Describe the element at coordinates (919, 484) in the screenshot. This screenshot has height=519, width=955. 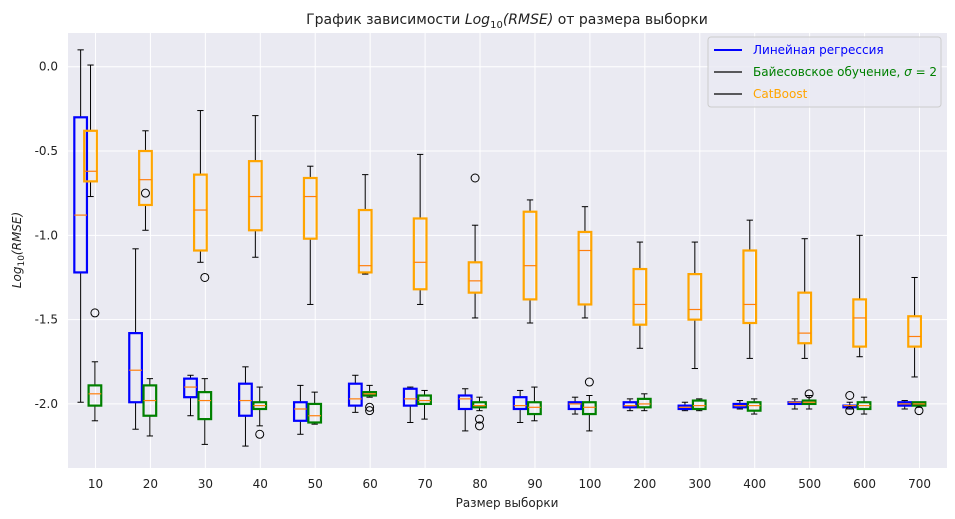
I see `x-tick-label: 700` at that location.